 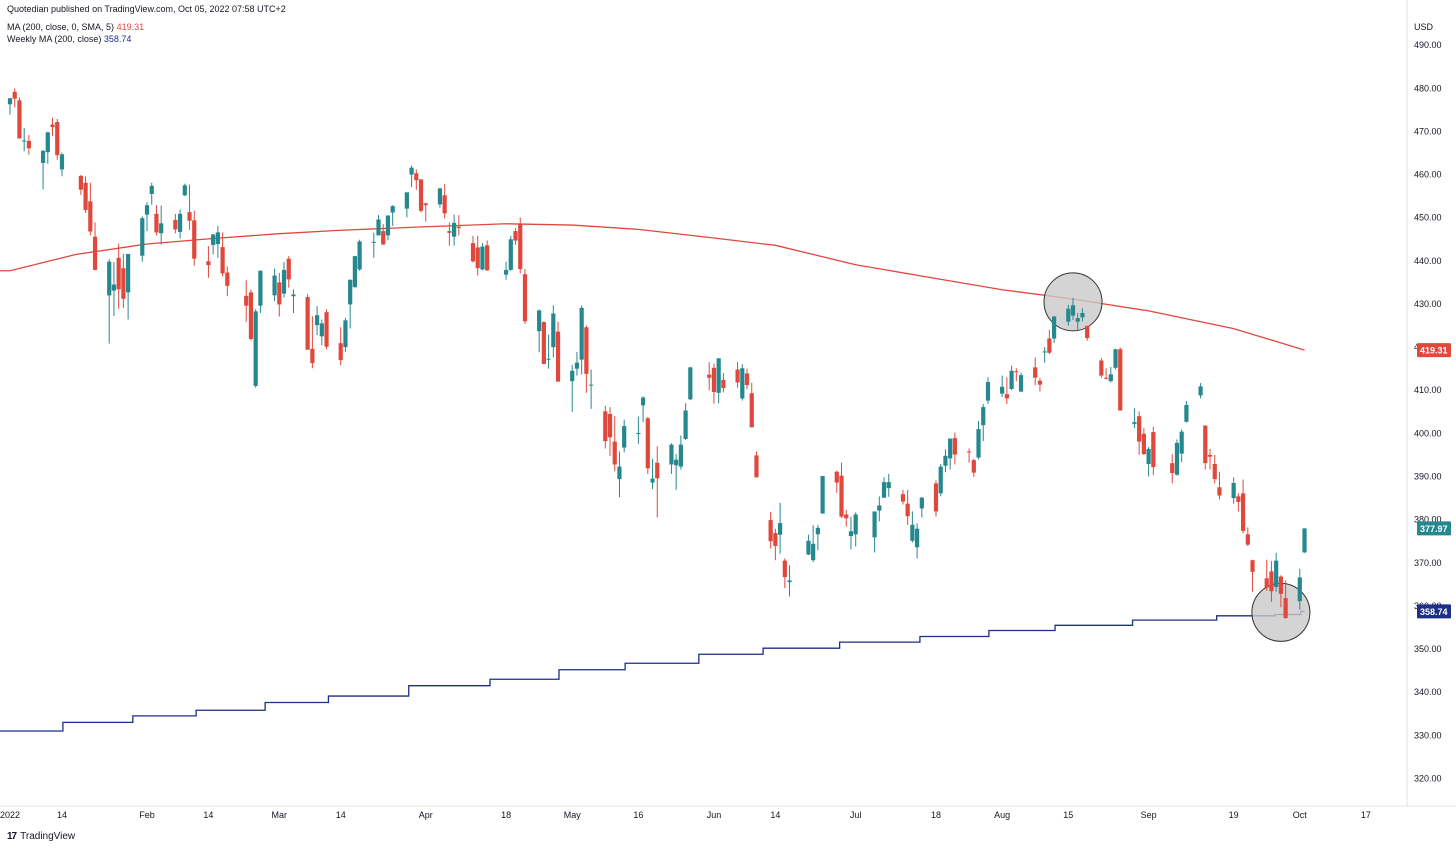 What do you see at coordinates (1428, 778) in the screenshot?
I see `y-tick-label: 320.00` at bounding box center [1428, 778].